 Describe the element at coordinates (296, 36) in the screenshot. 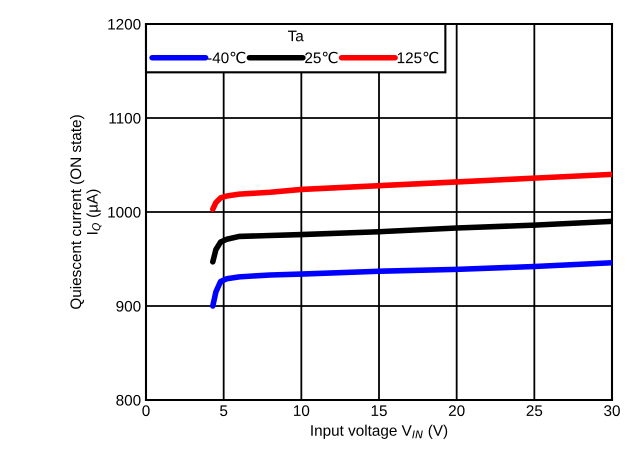

I see `legend-title: Ta` at that location.